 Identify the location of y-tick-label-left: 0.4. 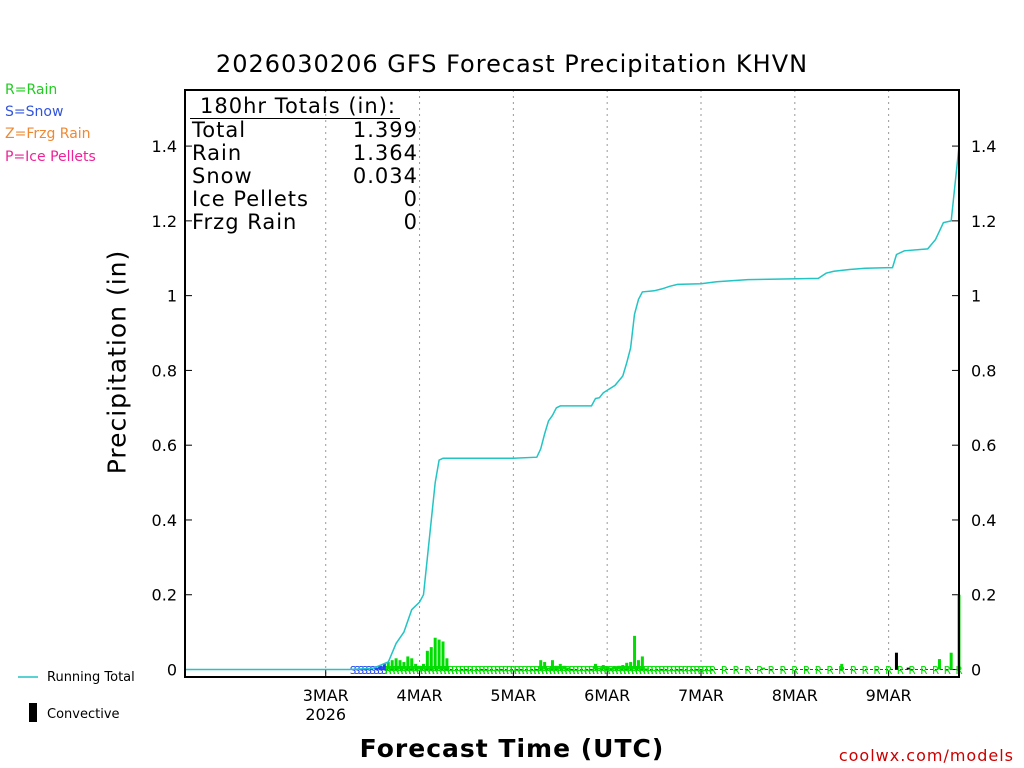
(164, 520).